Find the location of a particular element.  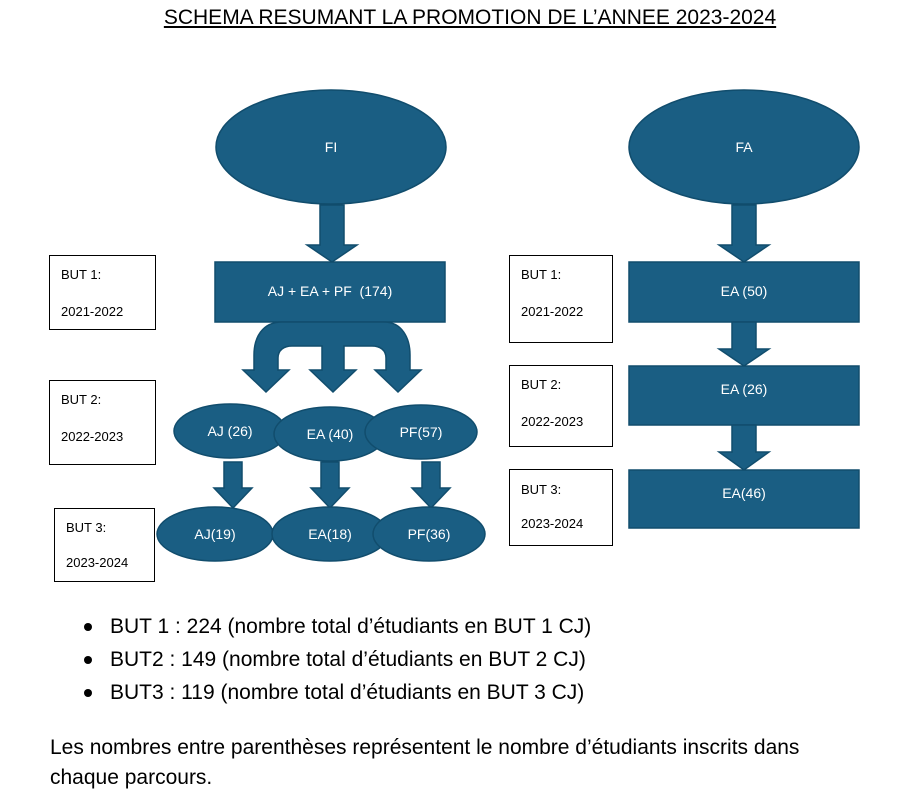

label-box-right-but2: BUT 2: 2022-2023 is located at coordinates (561, 406).